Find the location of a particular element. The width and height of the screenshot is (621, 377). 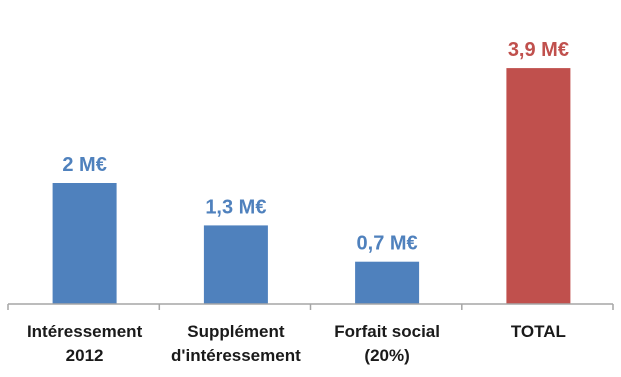

data-label-4: 3,9 M€ is located at coordinates (538, 50).